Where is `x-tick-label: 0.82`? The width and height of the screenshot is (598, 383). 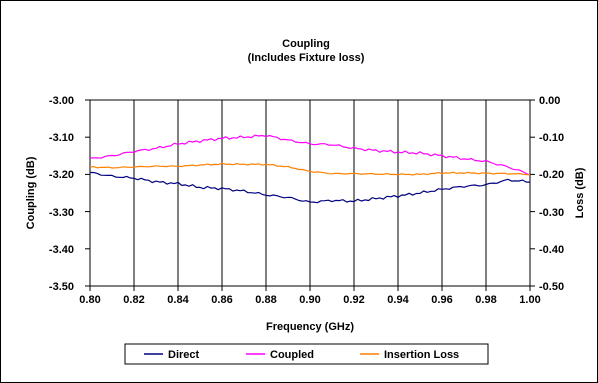
x-tick-label: 0.82 is located at coordinates (133, 300).